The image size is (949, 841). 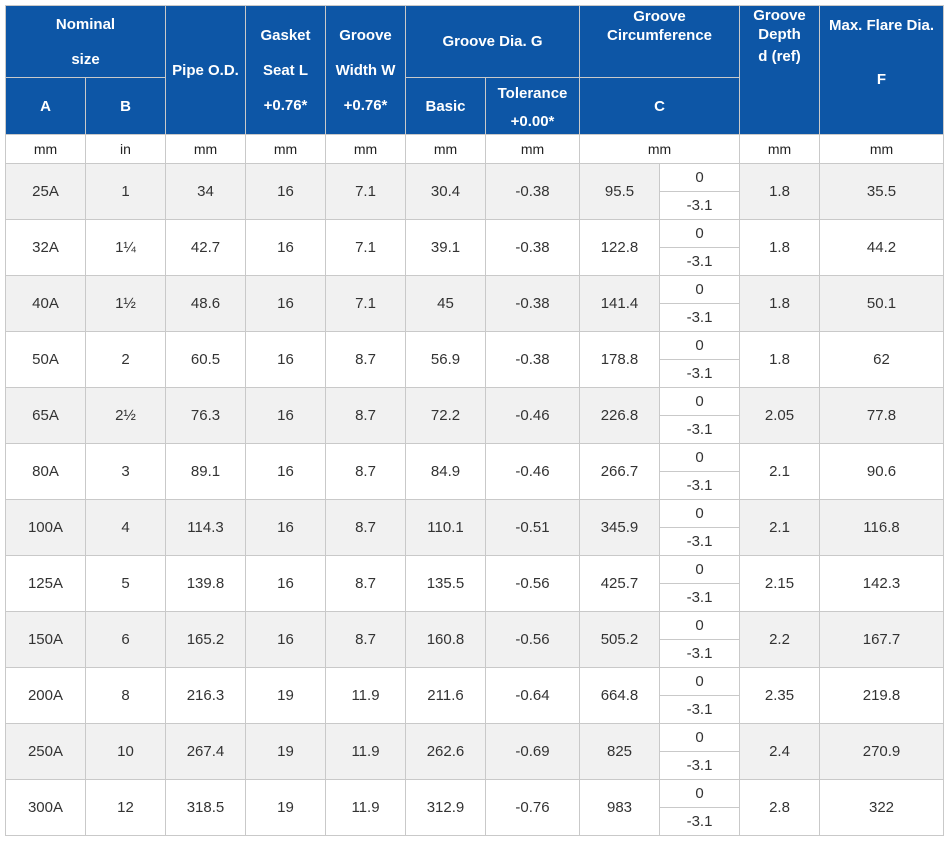 I want to click on table-row: 32A 1¼ 42.7 16 7.1 39.1 -0.38 122.8 0 1.8 44.2, so click(x=475, y=247).